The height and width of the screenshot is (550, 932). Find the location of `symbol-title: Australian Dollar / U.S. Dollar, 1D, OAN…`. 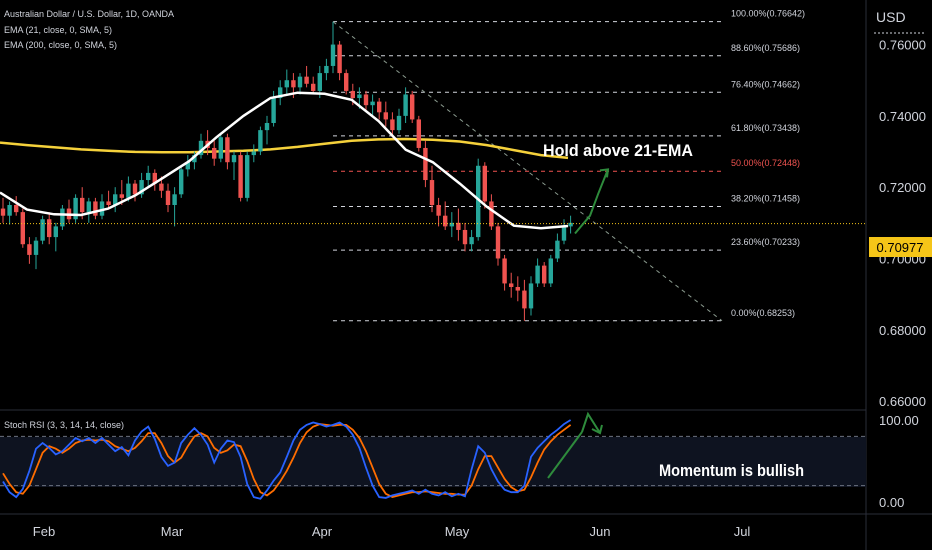

symbol-title: Australian Dollar / U.S. Dollar, 1D, OAN… is located at coordinates (89, 14).